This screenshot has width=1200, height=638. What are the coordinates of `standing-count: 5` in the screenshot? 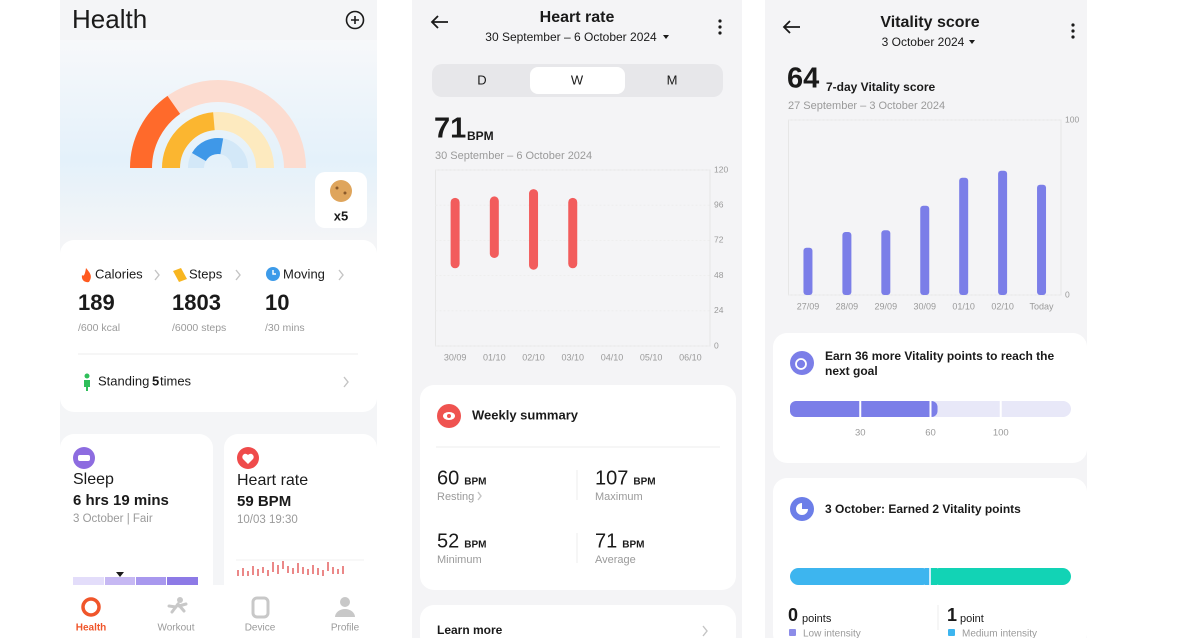 It's located at (155, 380).